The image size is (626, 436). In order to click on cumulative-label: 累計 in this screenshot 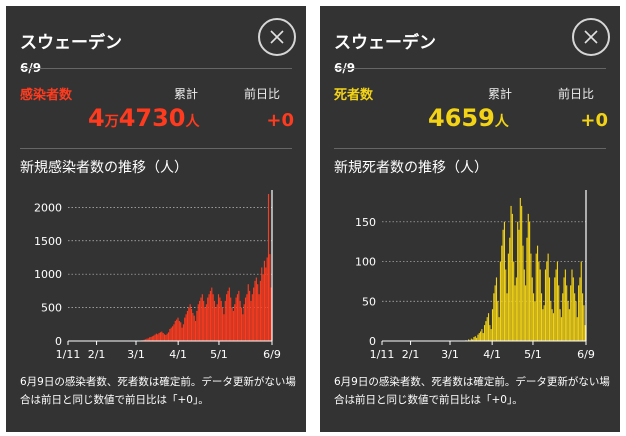, I will do `click(186, 94)`.